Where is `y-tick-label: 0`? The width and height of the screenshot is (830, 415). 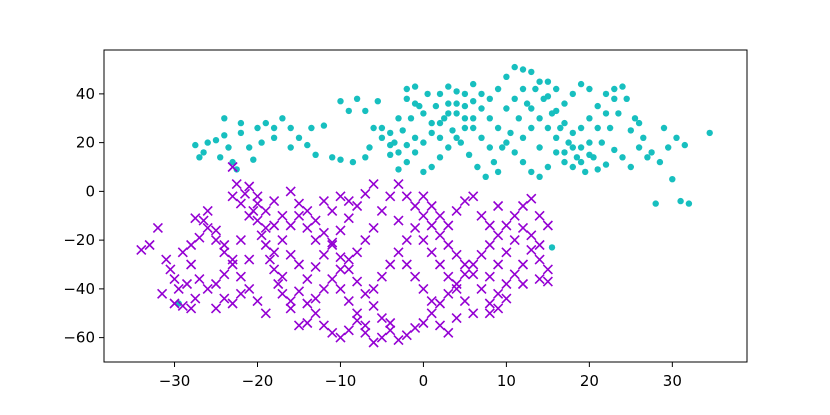
y-tick-label: 0 is located at coordinates (90, 191).